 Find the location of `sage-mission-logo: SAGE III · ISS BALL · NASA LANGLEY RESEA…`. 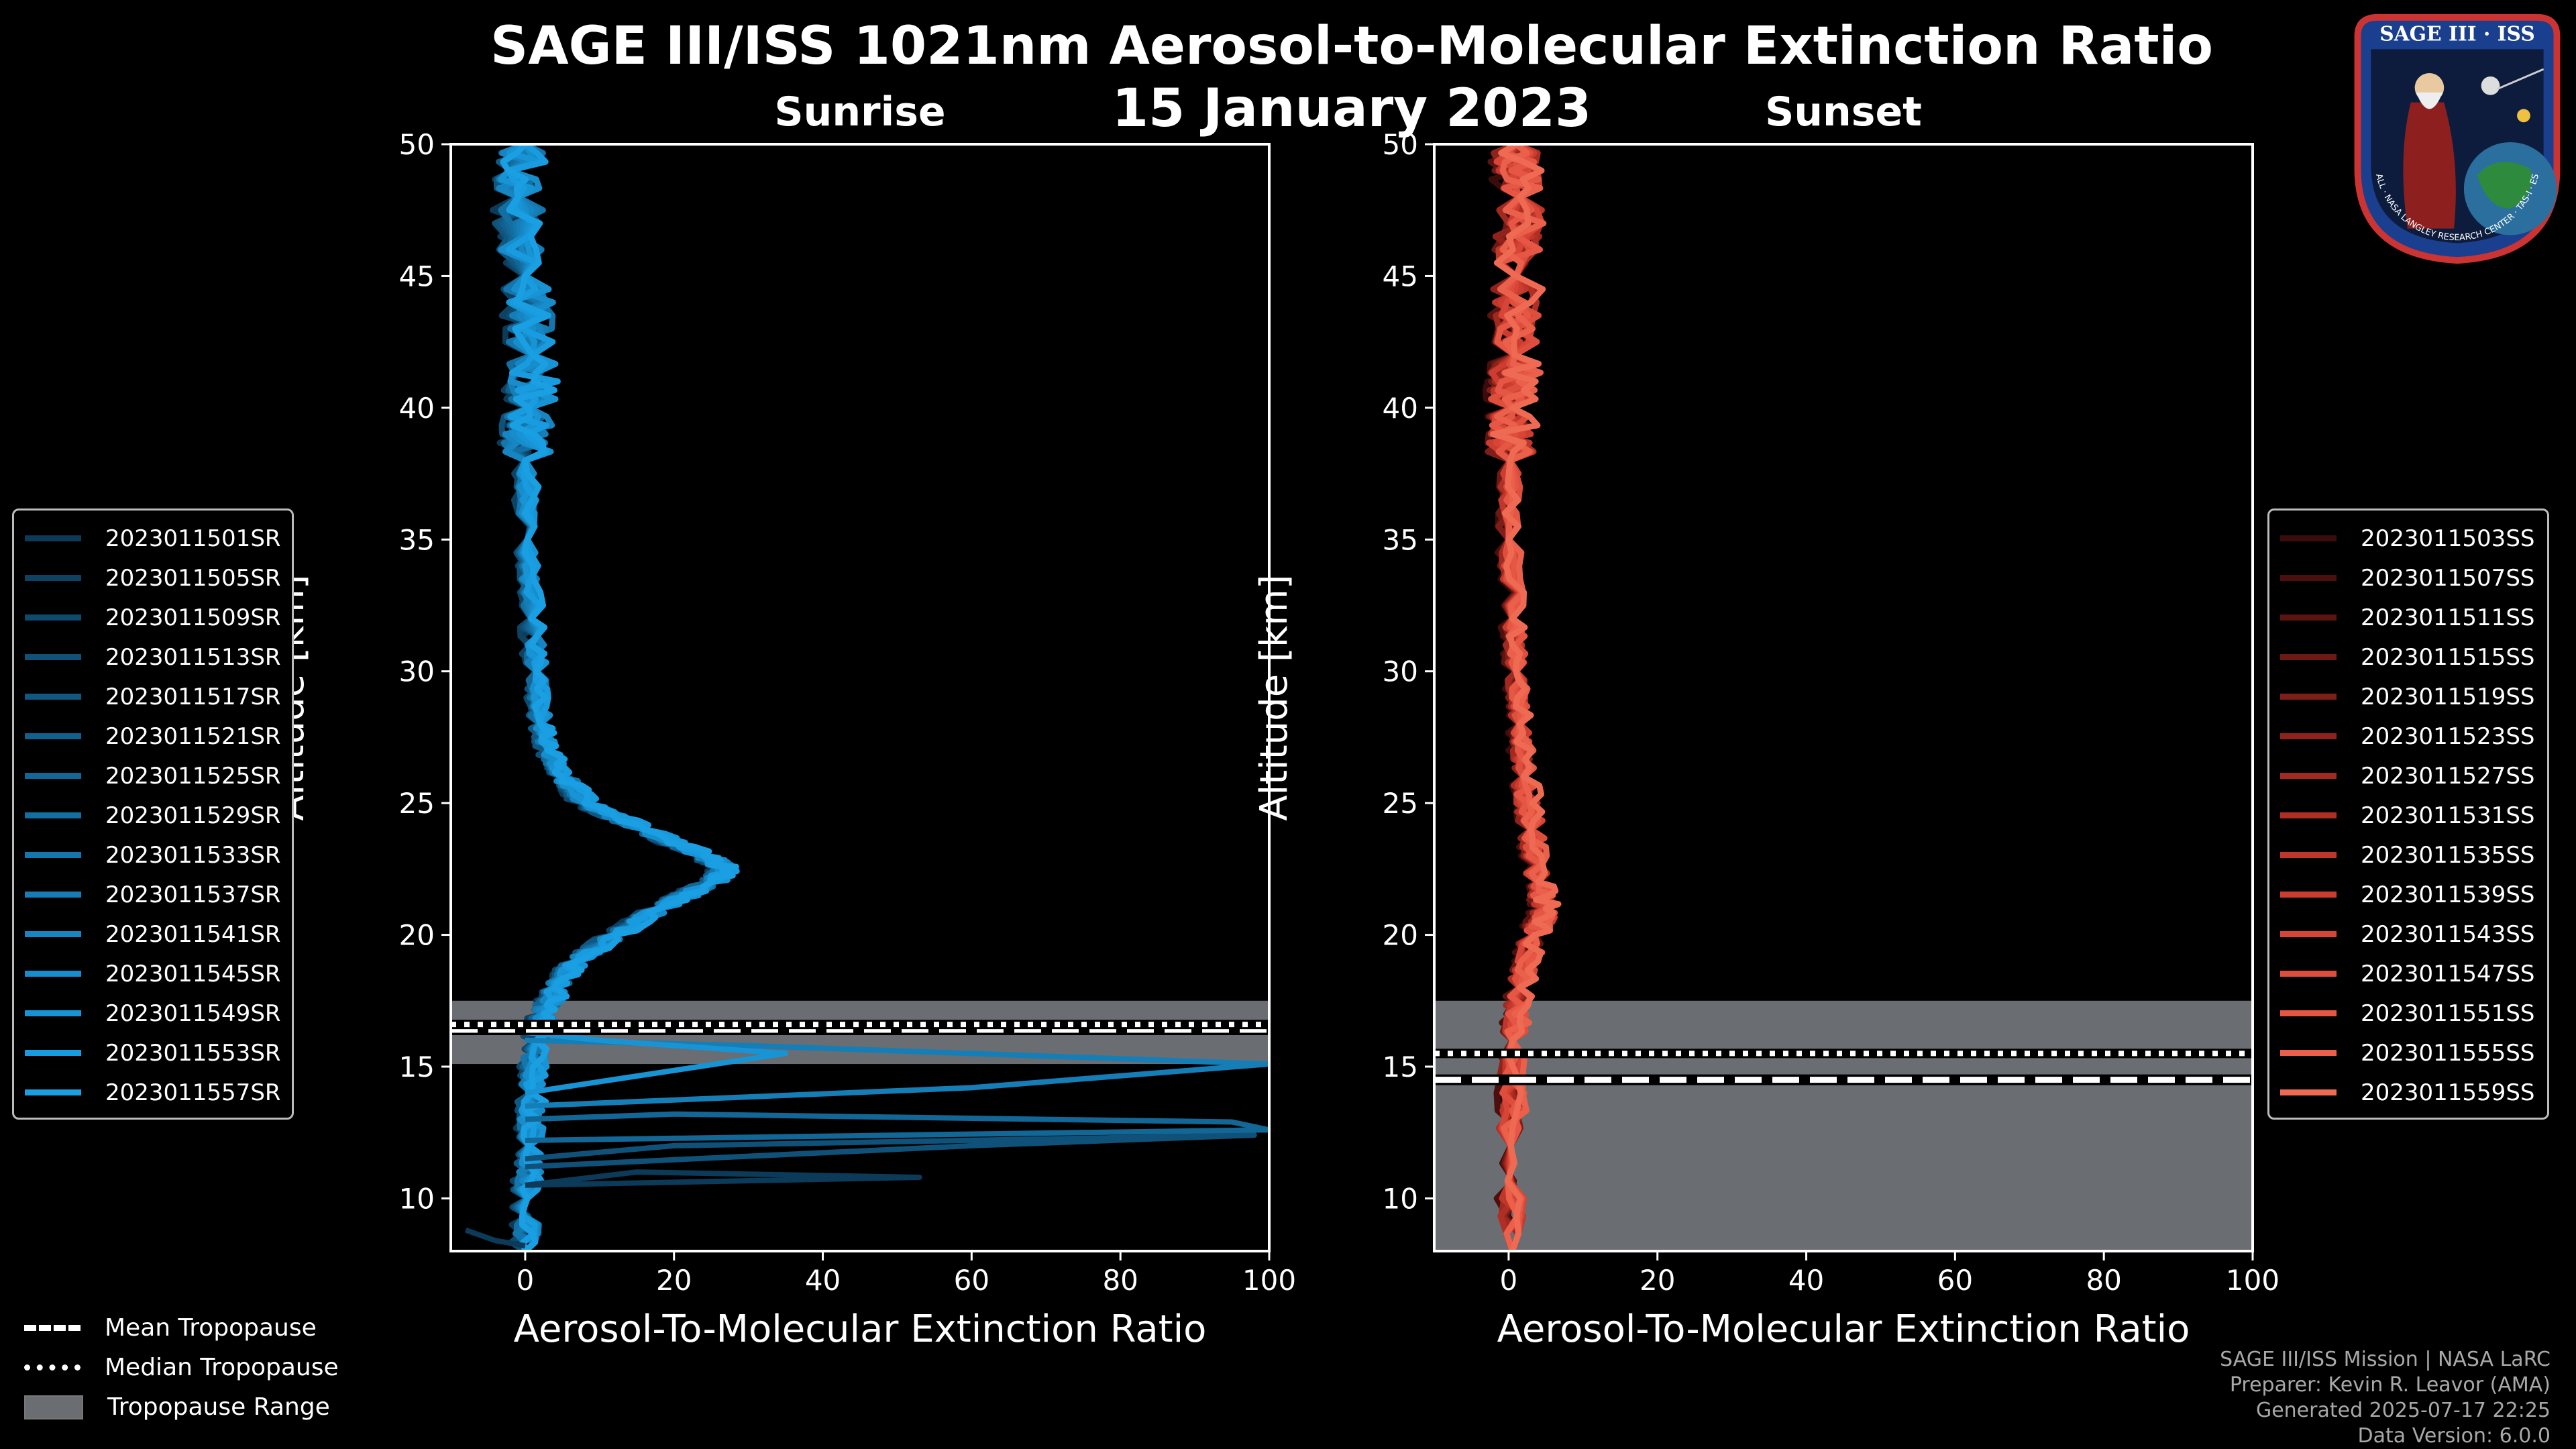

sage-mission-logo: SAGE III · ISS BALL · NASA LANGLEY RESEA… is located at coordinates (2452, 136).